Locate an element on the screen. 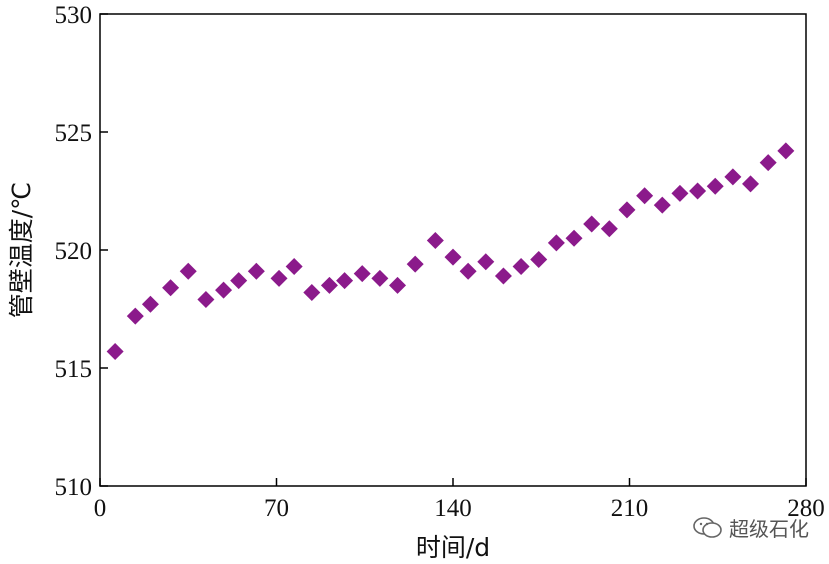 The height and width of the screenshot is (564, 829). y-axis-title: 管壁温度/℃ is located at coordinates (21, 250).